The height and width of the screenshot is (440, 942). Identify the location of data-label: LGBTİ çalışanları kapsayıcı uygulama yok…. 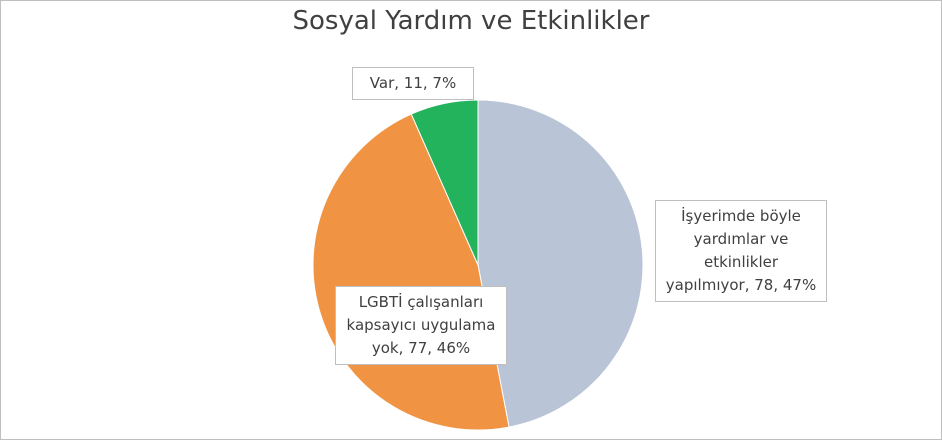
(421, 325).